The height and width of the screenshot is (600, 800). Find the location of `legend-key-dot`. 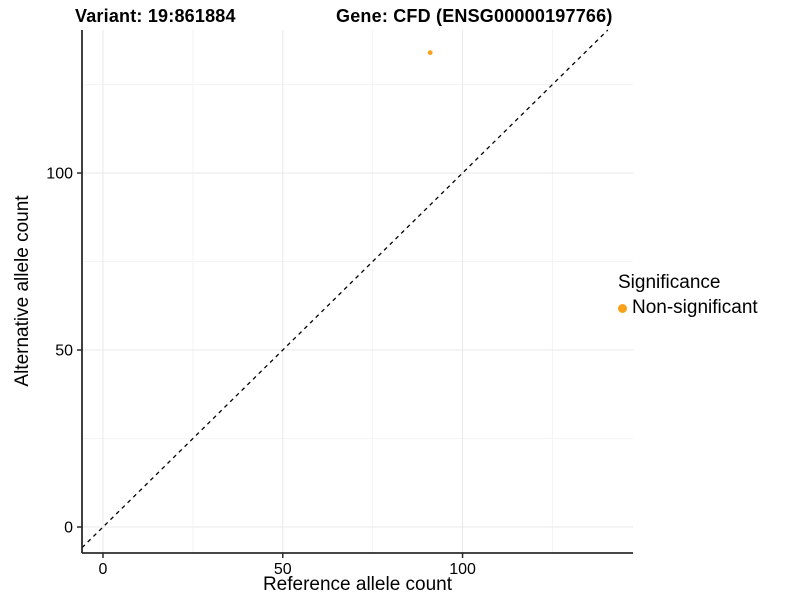

legend-key-dot is located at coordinates (622, 308).